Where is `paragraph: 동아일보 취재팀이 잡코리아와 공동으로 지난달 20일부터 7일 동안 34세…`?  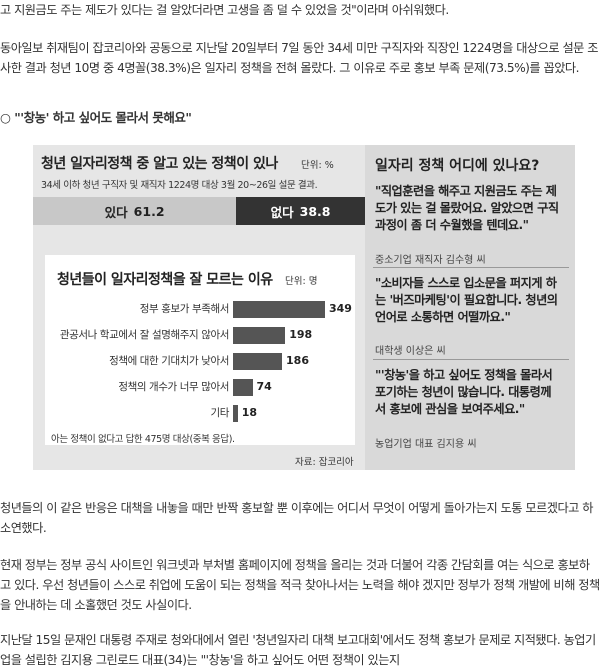 paragraph: 동아일보 취재팀이 잡코리아와 공동으로 지난달 20일부터 7일 동안 34세… is located at coordinates (299, 58).